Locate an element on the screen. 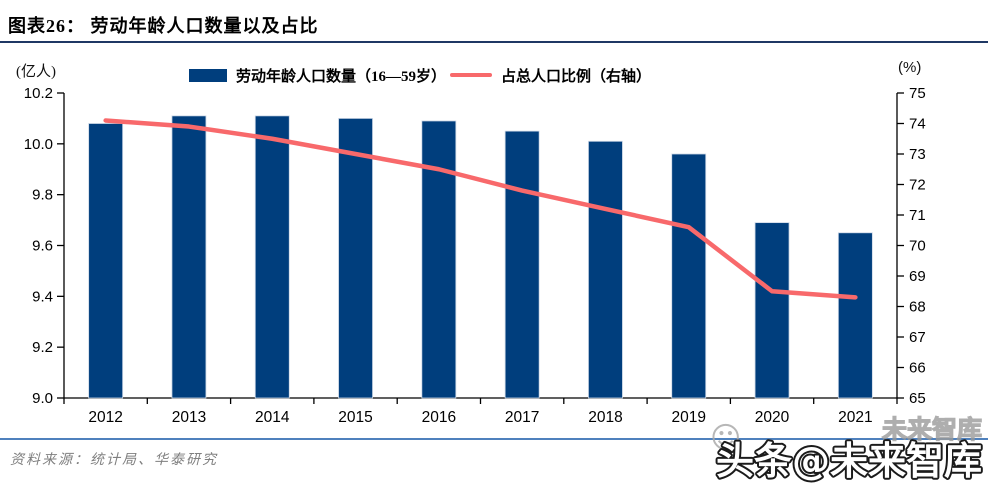 This screenshot has width=988, height=486. x-axis-tick-label: 2012 is located at coordinates (105, 417).